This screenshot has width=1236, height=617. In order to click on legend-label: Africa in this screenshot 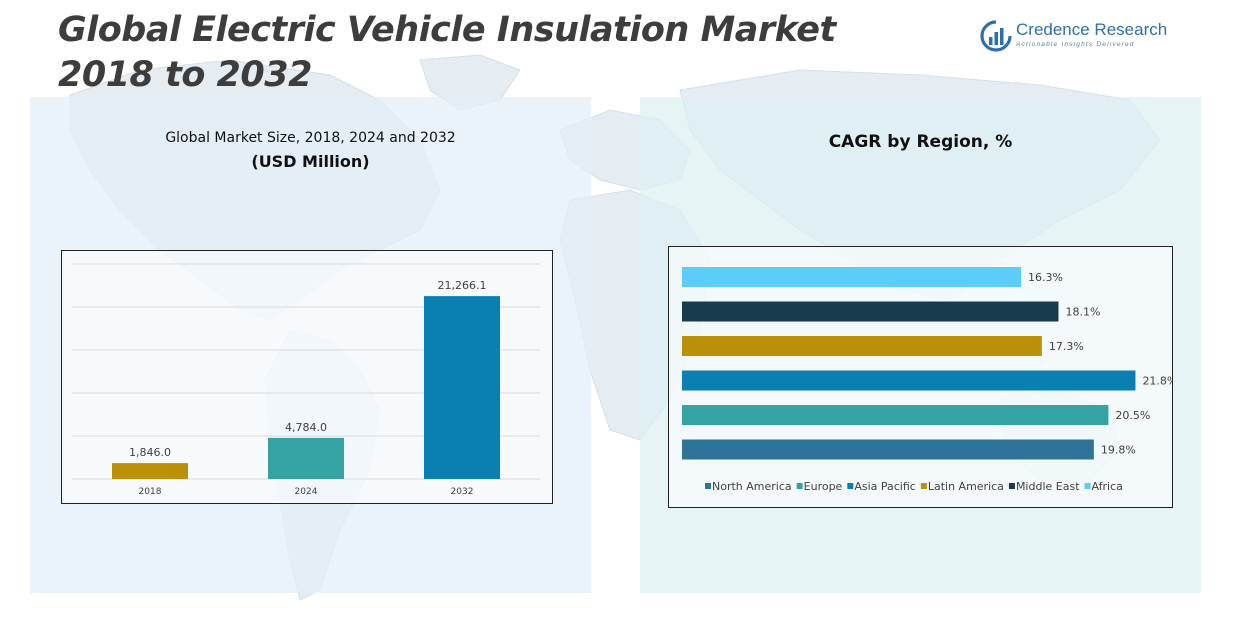, I will do `click(1107, 486)`.